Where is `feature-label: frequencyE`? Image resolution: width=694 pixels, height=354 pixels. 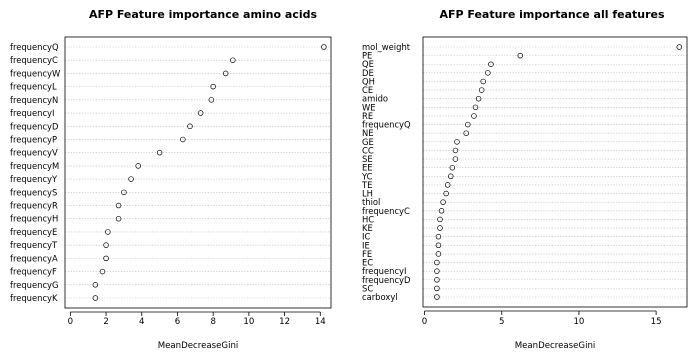 feature-label: frequencyE is located at coordinates (33, 232).